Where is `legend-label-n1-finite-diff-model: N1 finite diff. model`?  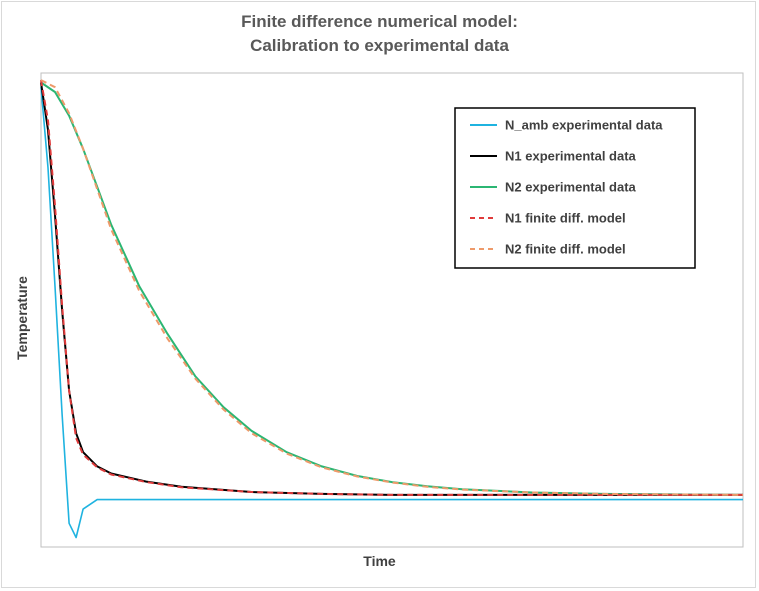 legend-label-n1-finite-diff-model: N1 finite diff. model is located at coordinates (565, 218).